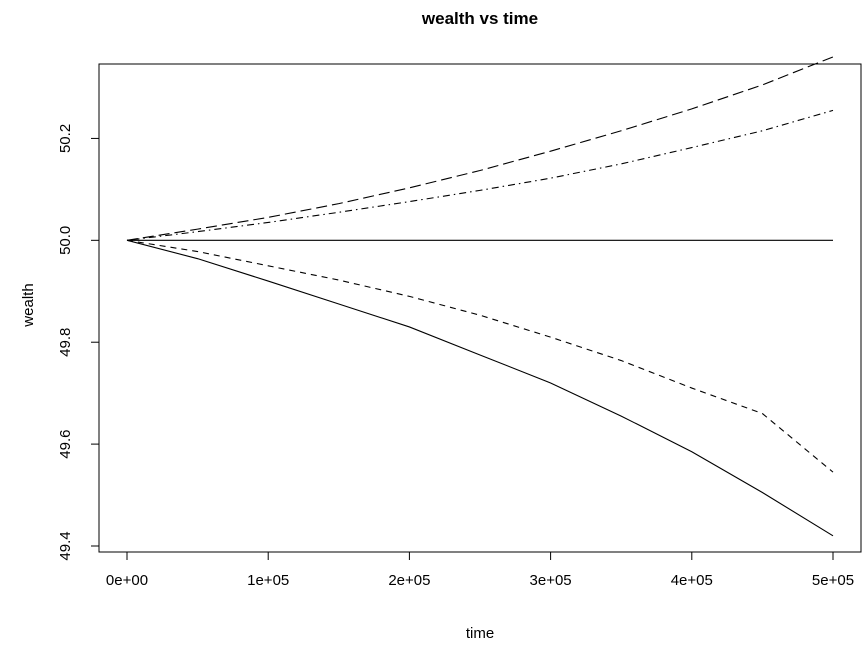  I want to click on y-tick-label: 50.0, so click(65, 240).